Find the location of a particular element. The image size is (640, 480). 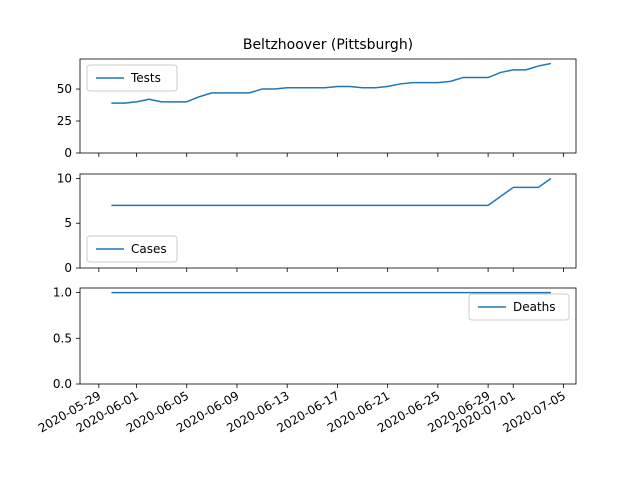

legend-label: Cases is located at coordinates (149, 249).